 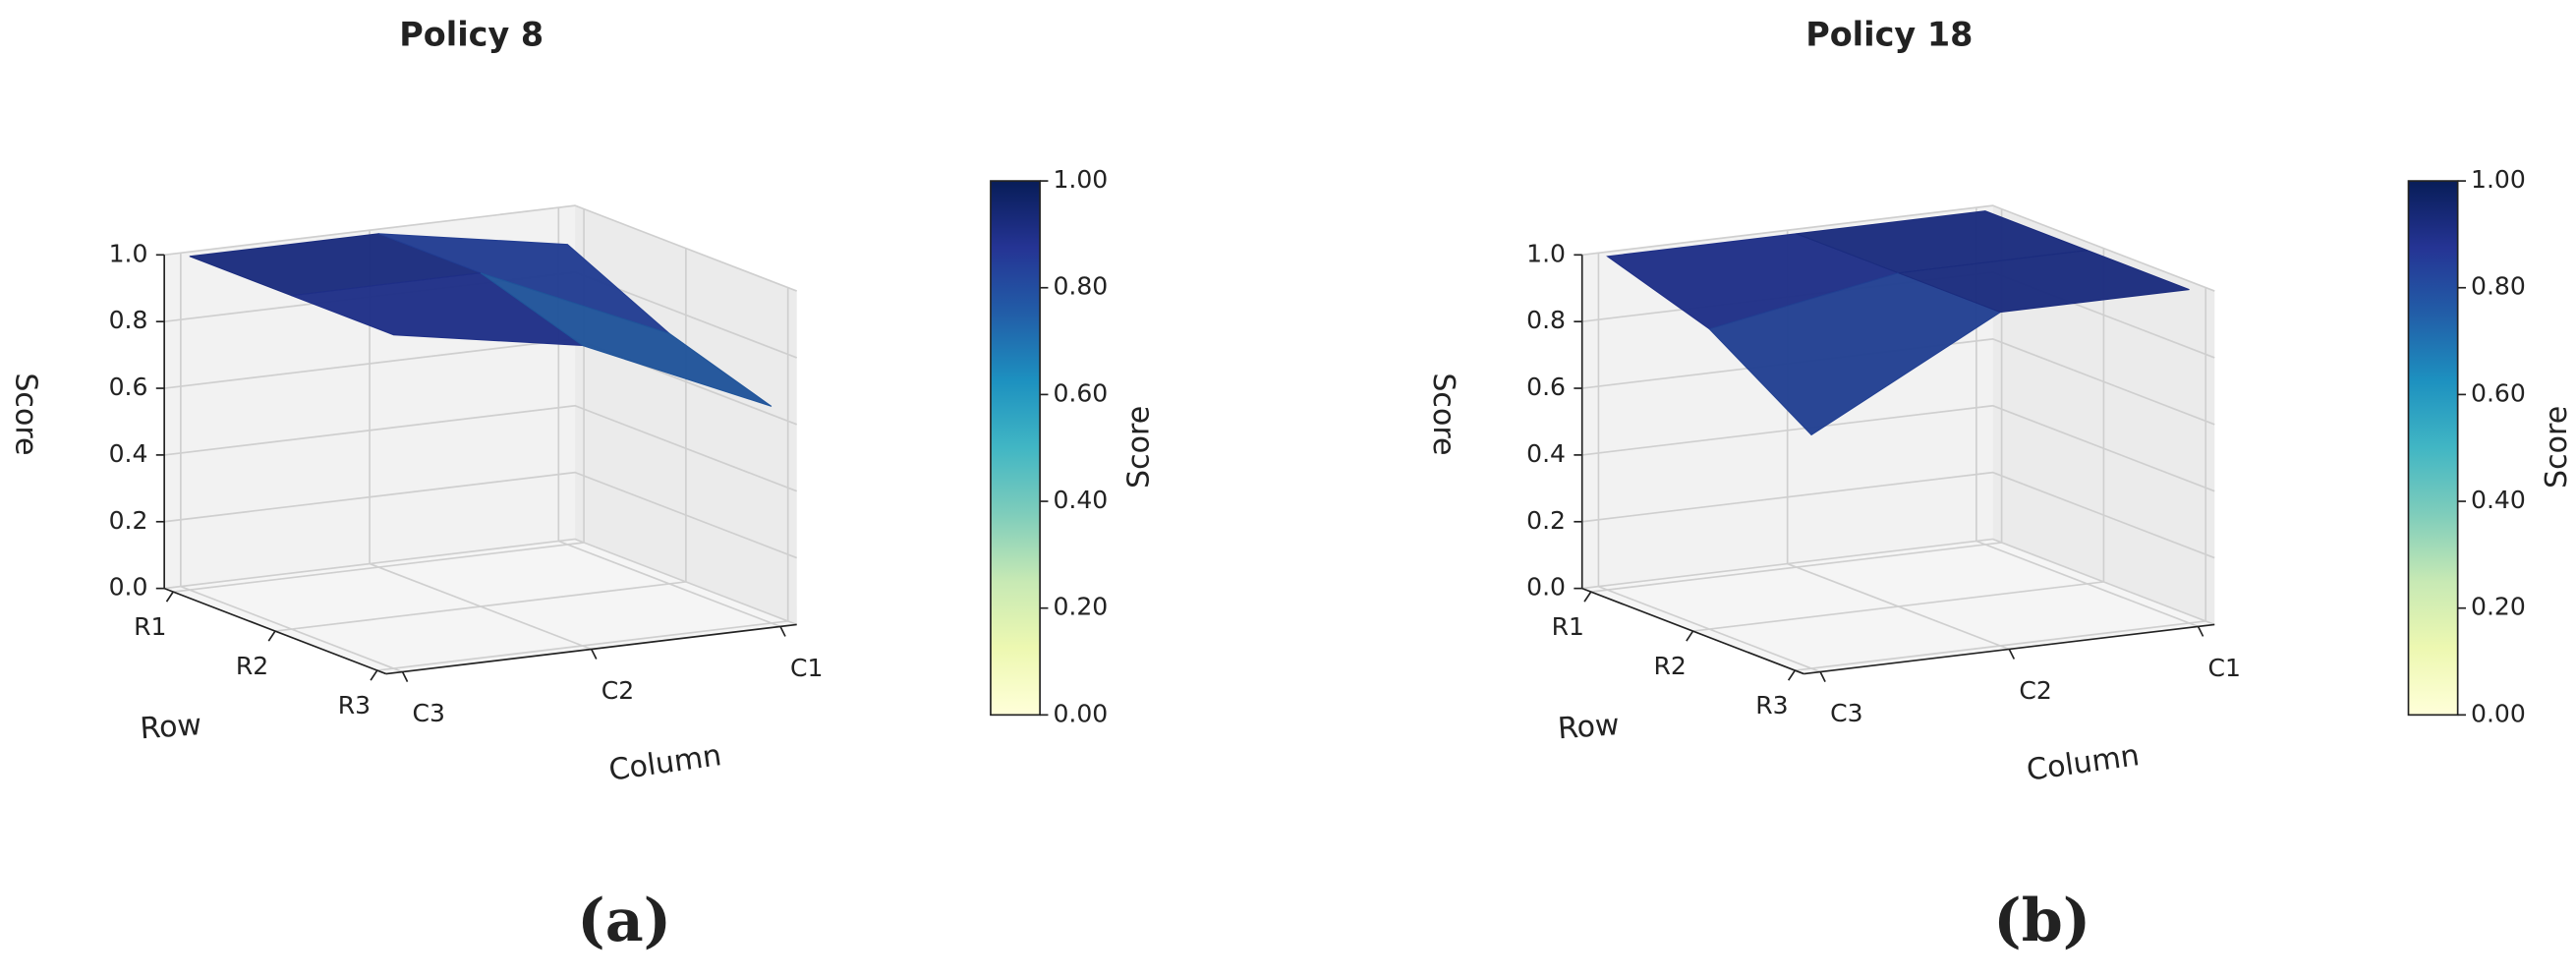 I want to click on panel-label: (a), so click(x=624, y=921).